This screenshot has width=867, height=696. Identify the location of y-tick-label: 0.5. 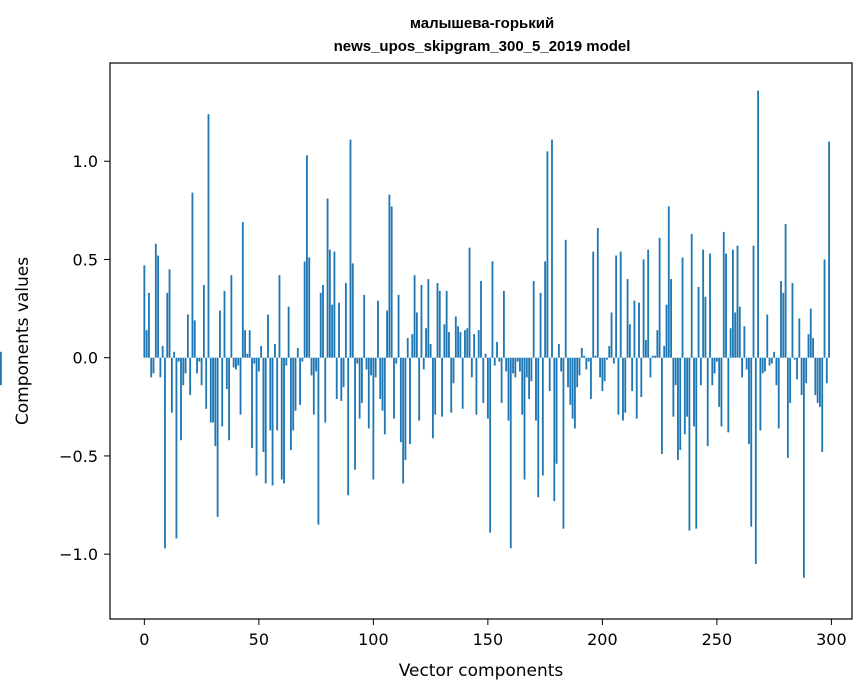
(85, 259).